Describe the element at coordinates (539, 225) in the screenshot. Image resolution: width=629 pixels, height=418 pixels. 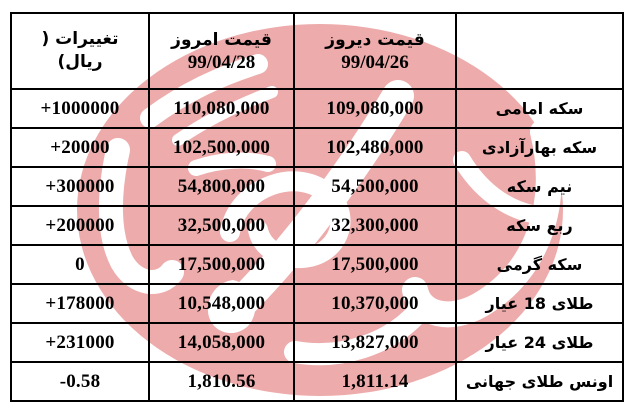
I see `item-name: ربع سکه` at that location.